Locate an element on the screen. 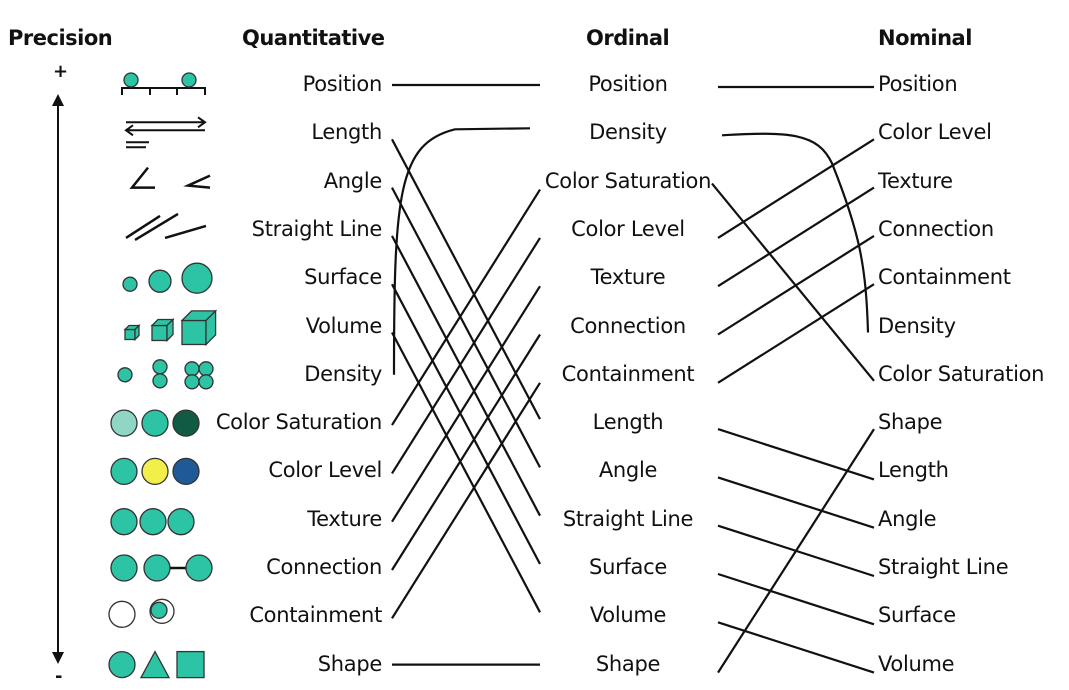  link-q-o-straight-line is located at coordinates (466, 376).